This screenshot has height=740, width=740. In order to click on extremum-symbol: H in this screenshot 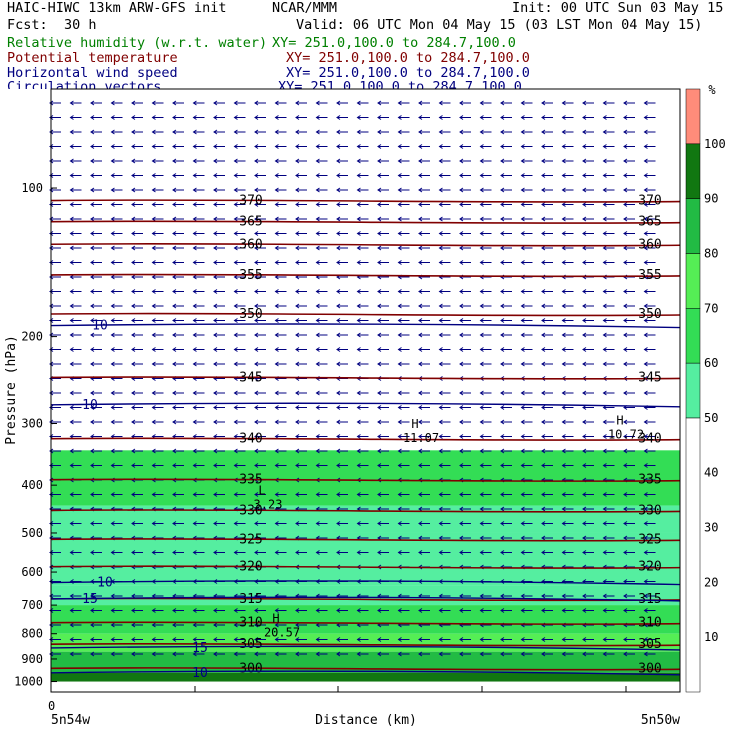, I will do `click(619, 421)`.